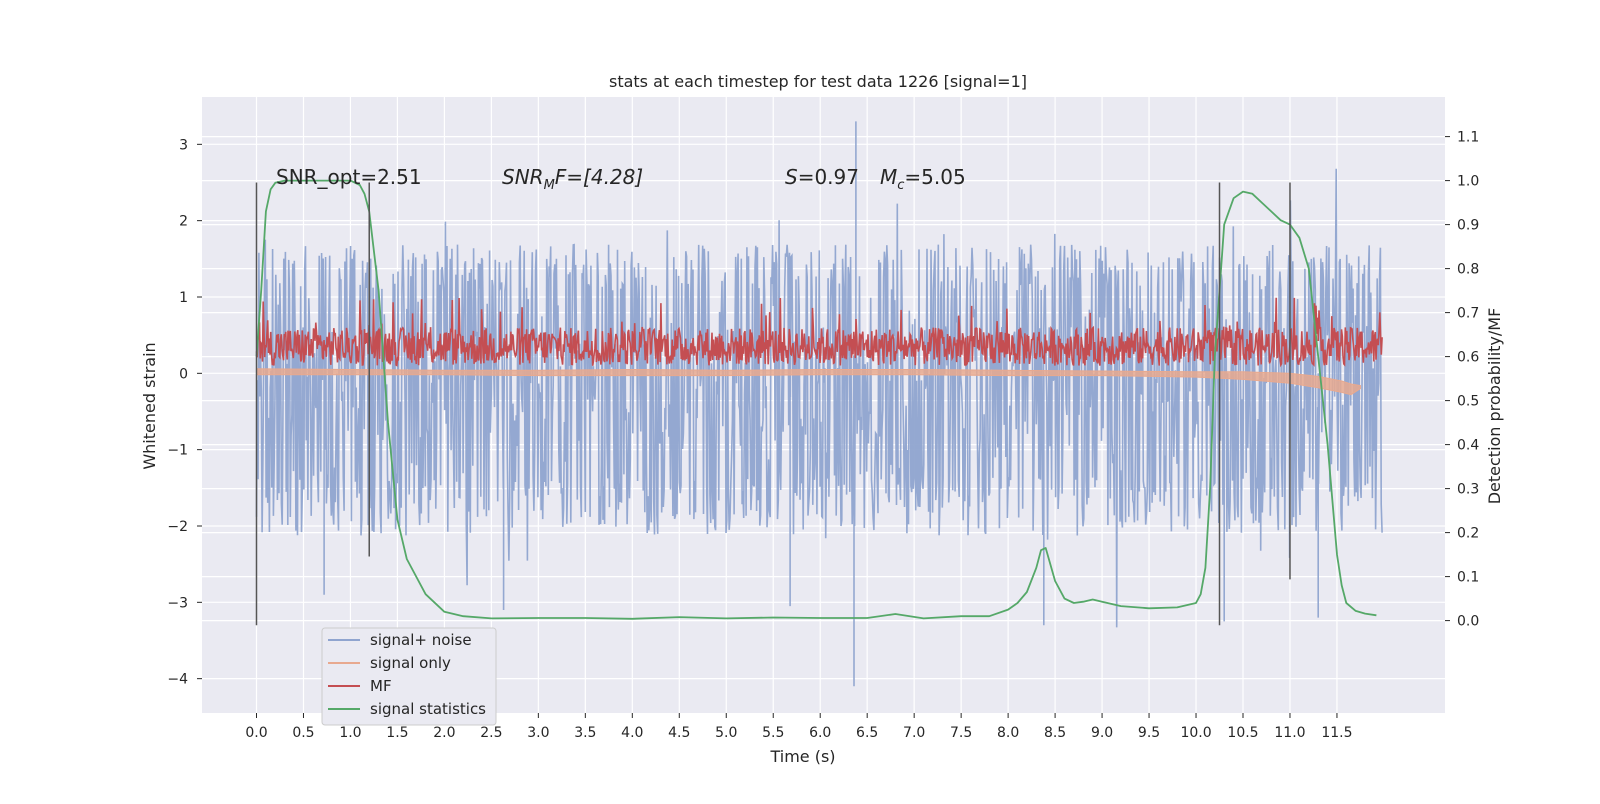 The image size is (1600, 804). Describe the element at coordinates (900, 185) in the screenshot. I see `annotation-mc-subscript: c` at that location.